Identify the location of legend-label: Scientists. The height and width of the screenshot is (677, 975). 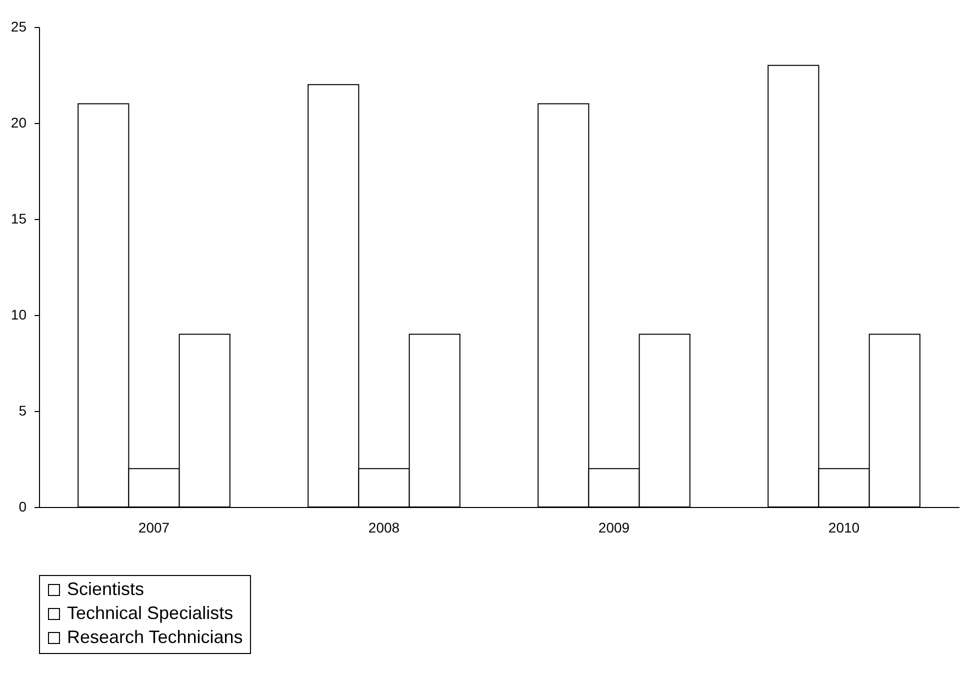
(105, 589).